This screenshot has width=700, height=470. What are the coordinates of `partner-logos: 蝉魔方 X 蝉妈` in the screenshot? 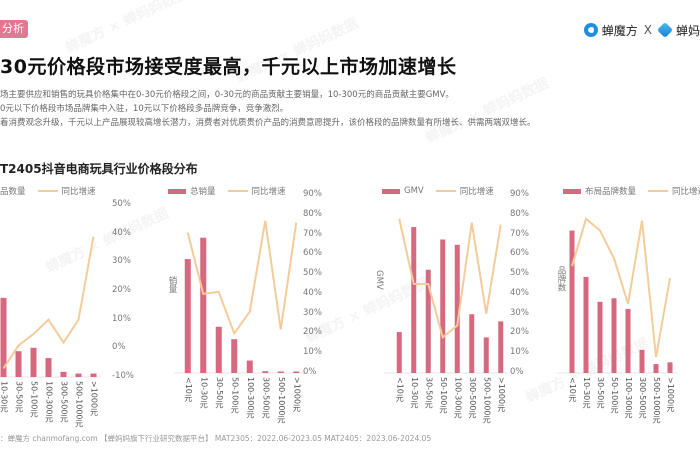 It's located at (641, 30).